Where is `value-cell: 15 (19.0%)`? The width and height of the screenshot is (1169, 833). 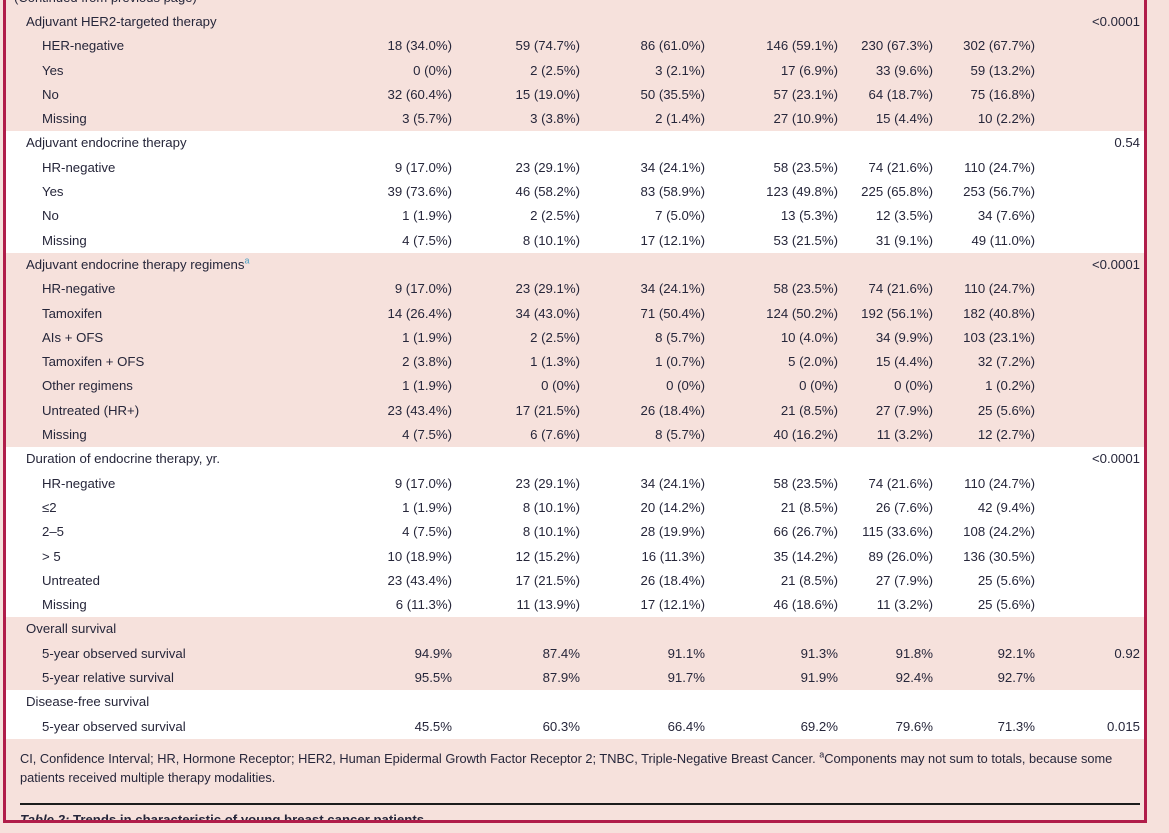 value-cell: 15 (19.0%) is located at coordinates (547, 94).